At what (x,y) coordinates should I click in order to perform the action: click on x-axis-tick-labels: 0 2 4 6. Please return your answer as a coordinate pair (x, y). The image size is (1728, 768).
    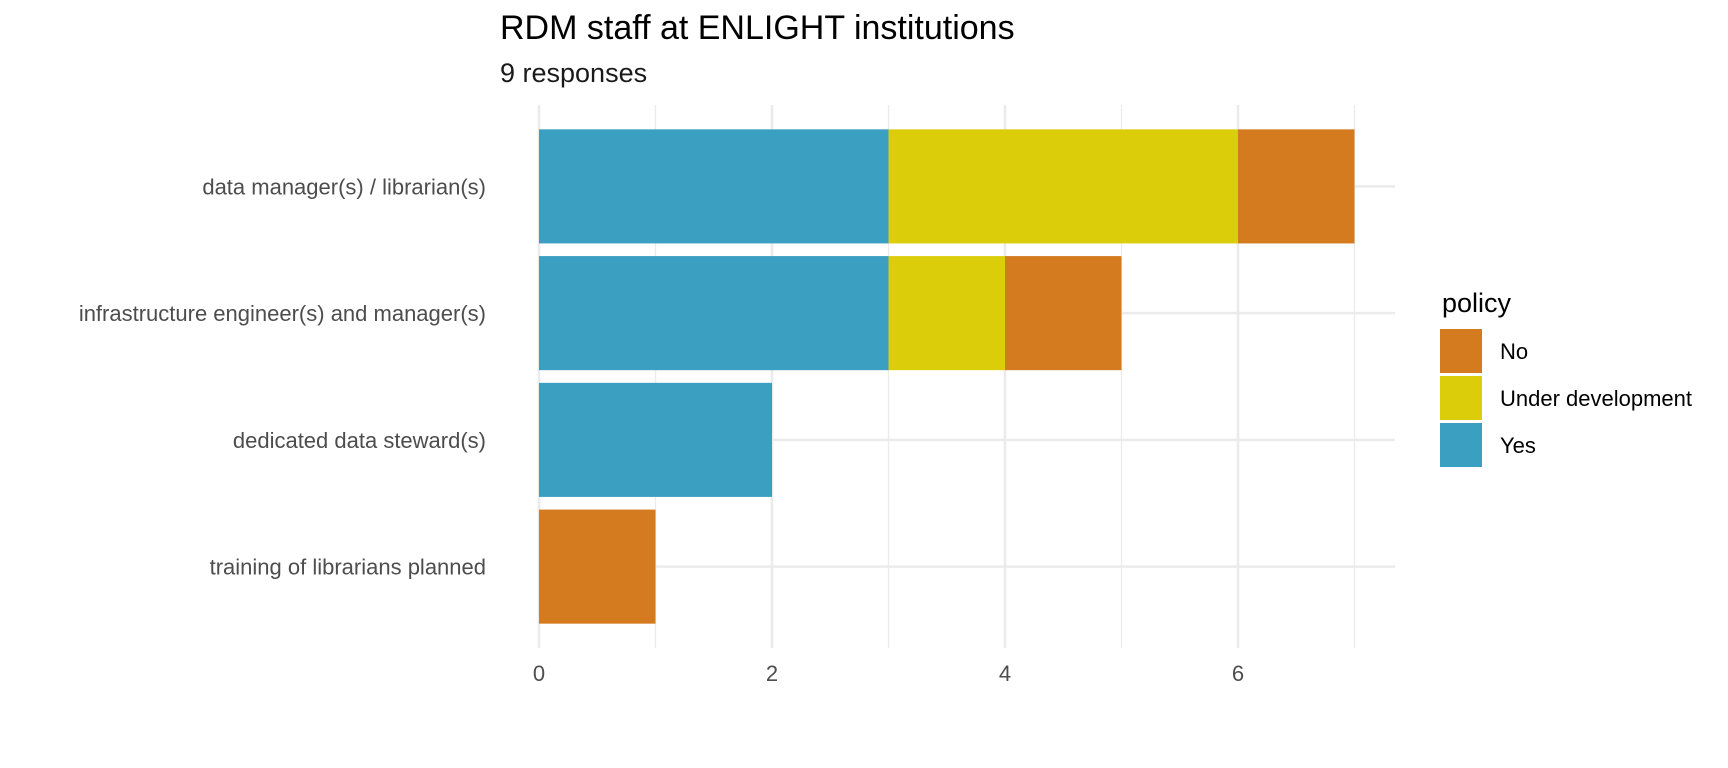
    Looking at the image, I should click on (888, 673).